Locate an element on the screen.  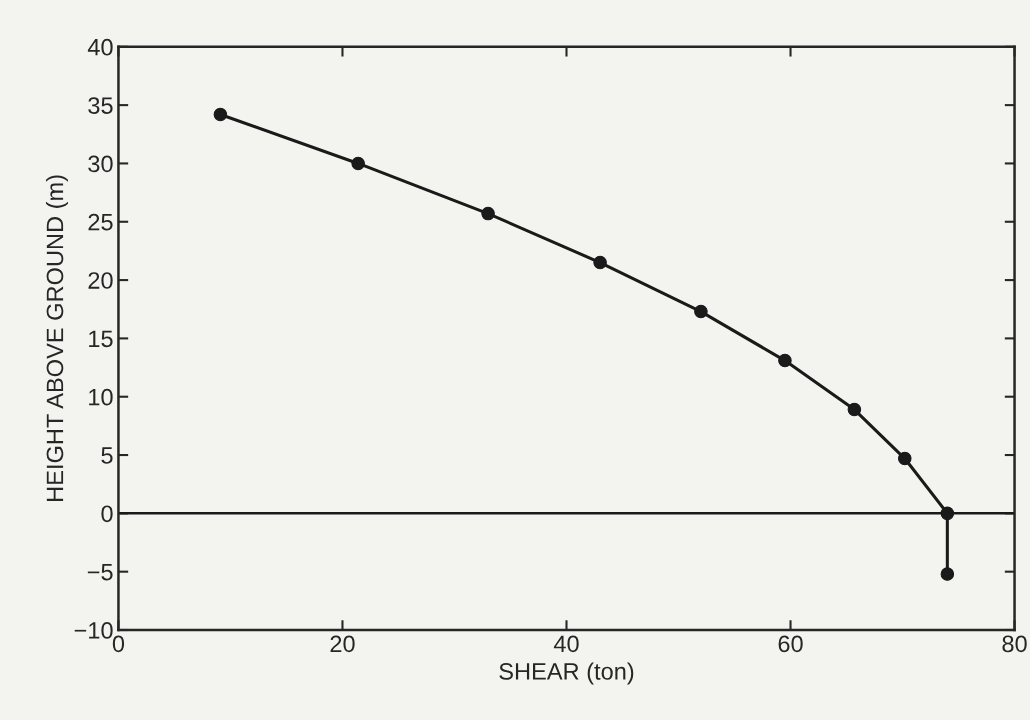
y-tick-label: 15 is located at coordinates (101, 339).